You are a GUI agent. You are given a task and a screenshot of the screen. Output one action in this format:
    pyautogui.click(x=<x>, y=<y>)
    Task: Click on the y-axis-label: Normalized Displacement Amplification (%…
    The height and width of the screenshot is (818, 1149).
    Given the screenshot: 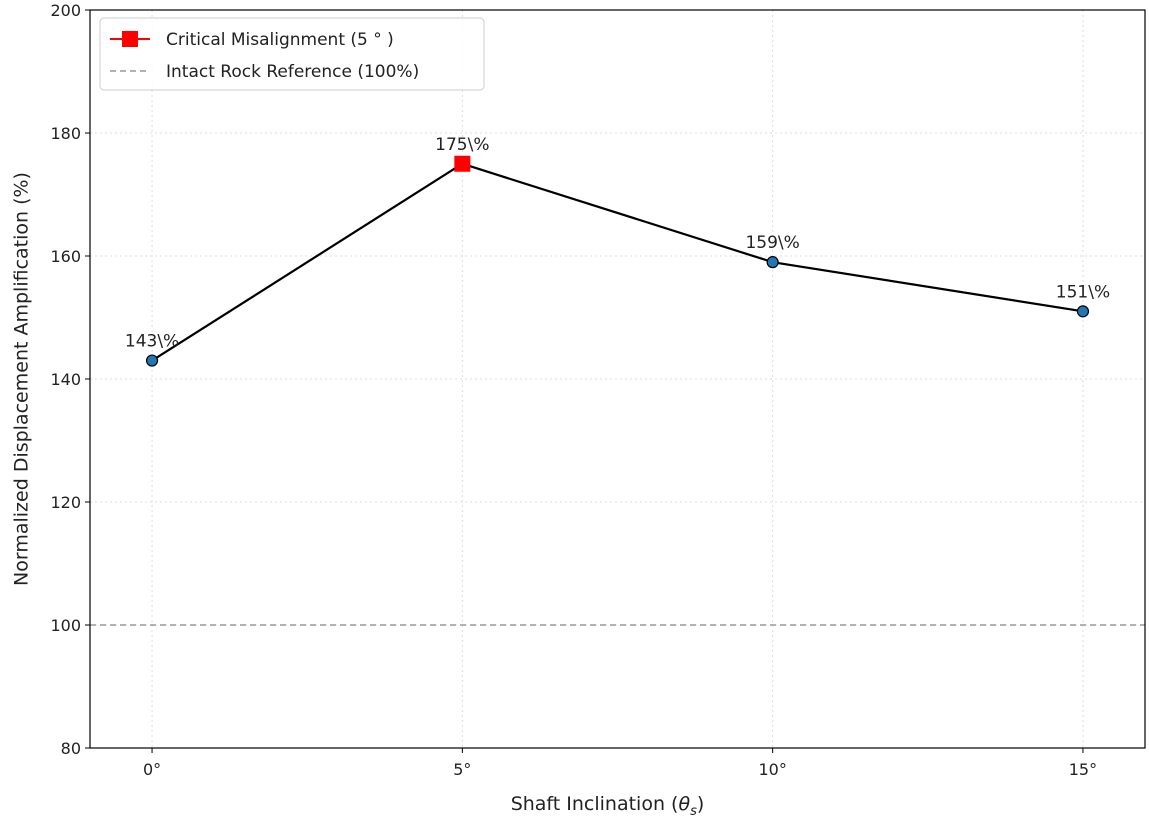 What is the action you would take?
    pyautogui.click(x=22, y=379)
    